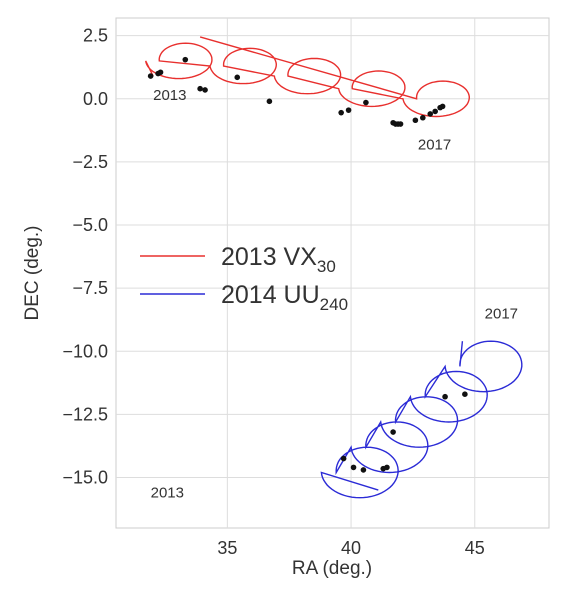 This screenshot has height=595, width=581. Describe the element at coordinates (244, 278) in the screenshot. I see `legend: 2013 VX30 2014 UU240` at that location.